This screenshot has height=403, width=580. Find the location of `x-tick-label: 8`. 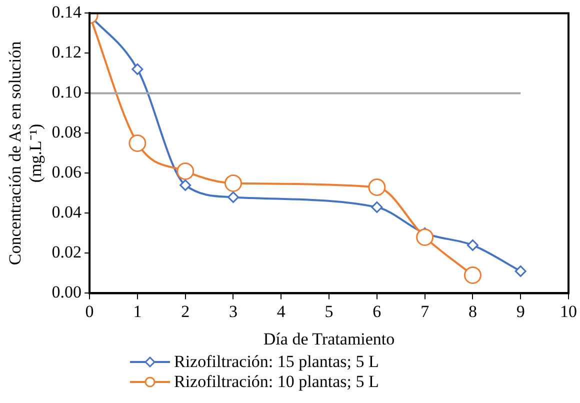

x-tick-label: 8 is located at coordinates (472, 311).